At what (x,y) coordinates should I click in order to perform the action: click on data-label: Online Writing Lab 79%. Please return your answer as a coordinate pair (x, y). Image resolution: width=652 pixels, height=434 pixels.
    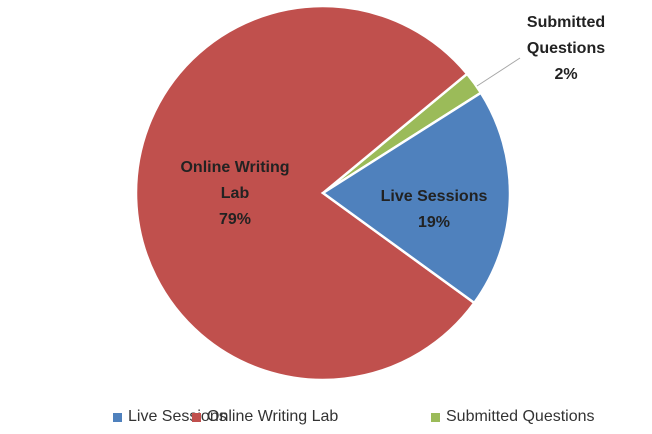
    Looking at the image, I should click on (235, 194).